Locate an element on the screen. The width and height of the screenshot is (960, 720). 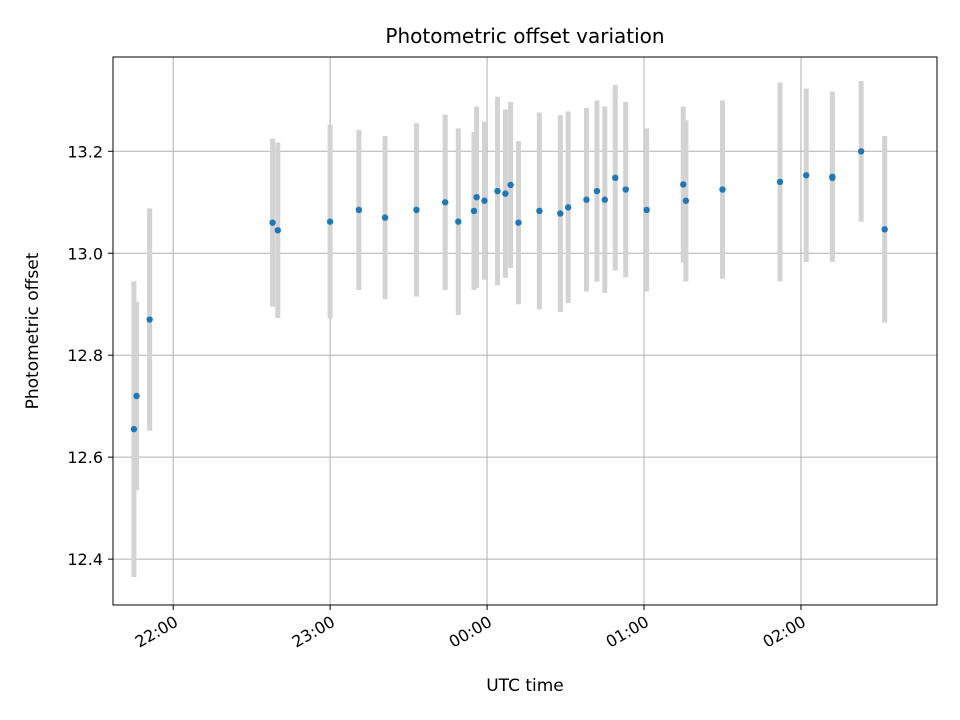
y-tick-label: 12.8 is located at coordinates (85, 355).